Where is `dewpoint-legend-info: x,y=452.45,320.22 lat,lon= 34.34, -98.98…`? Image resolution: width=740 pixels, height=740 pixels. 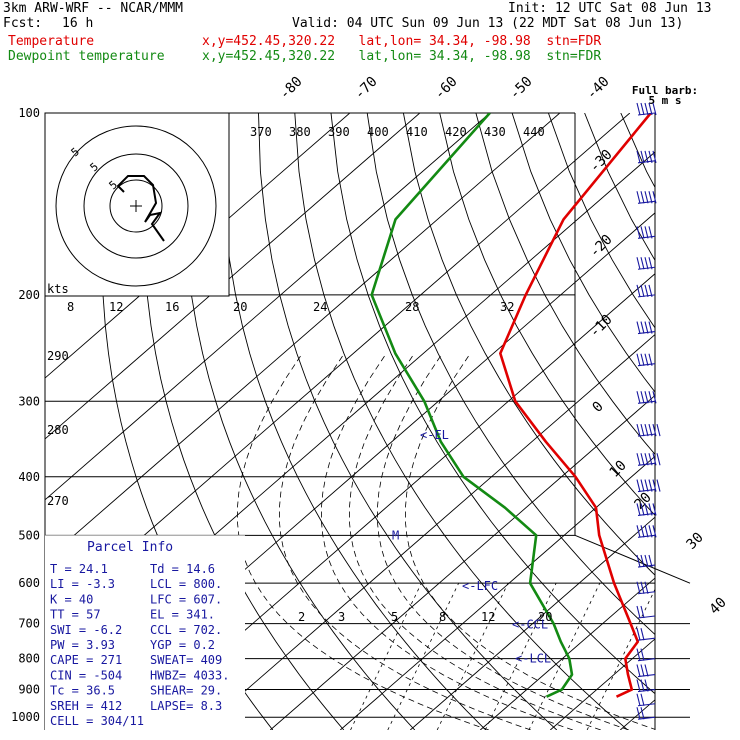
dewpoint-legend-info: x,y=452.45,320.22 lat,lon= 34.34, -98.98… is located at coordinates (402, 56).